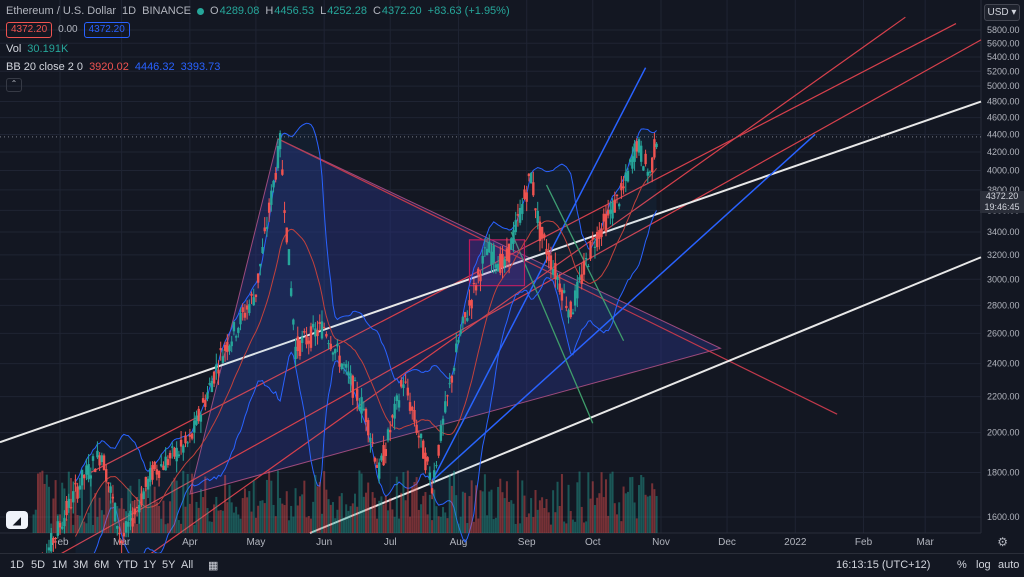 This screenshot has width=1024, height=577. What do you see at coordinates (190, 542) in the screenshot?
I see `x-tick-label: Apr` at bounding box center [190, 542].